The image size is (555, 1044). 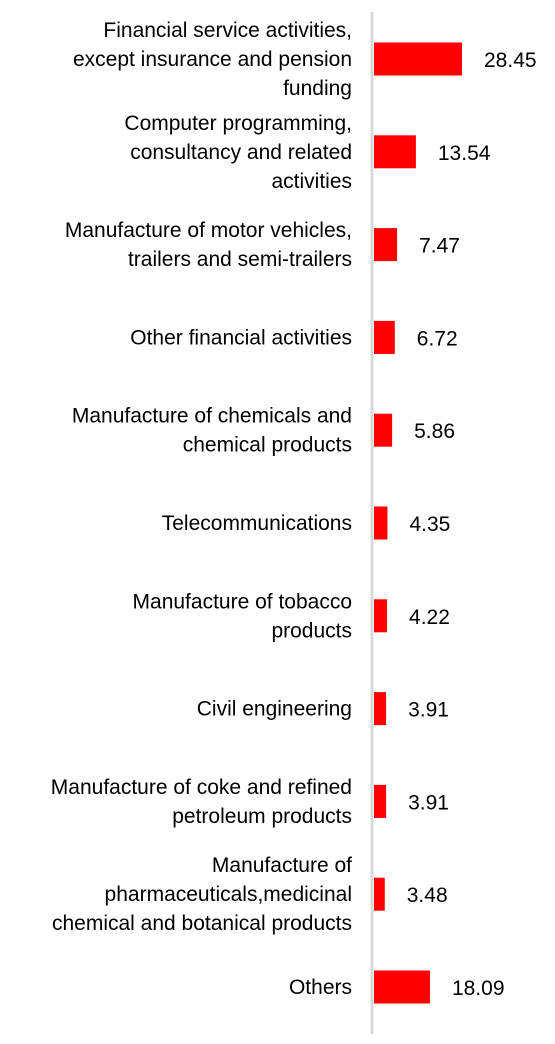 I want to click on category-label-line: Manufacture of coke and refined, so click(x=201, y=787).